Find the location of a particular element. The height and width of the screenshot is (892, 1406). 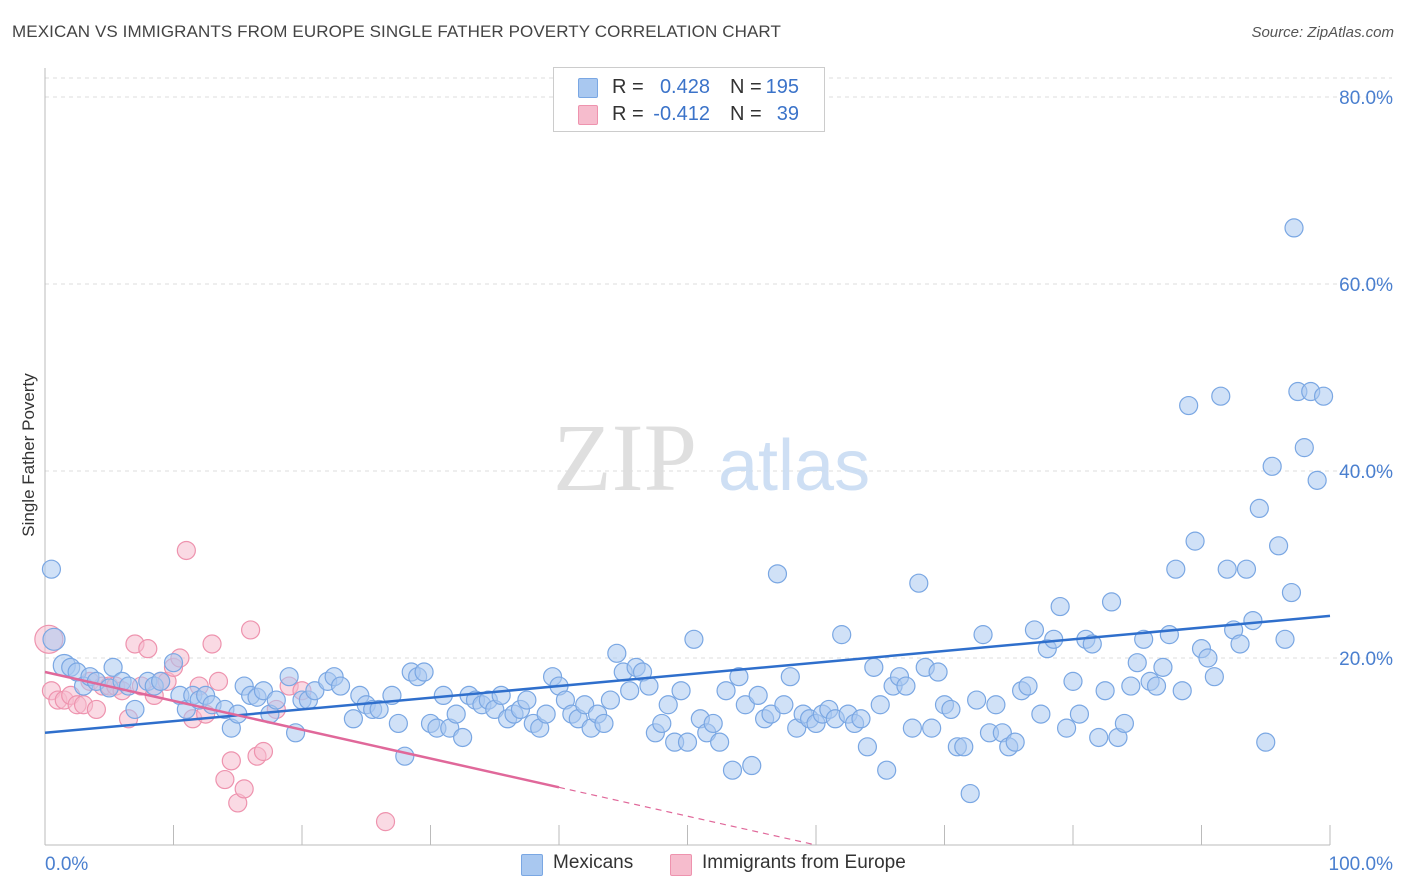

watermark-atlas: atlas is located at coordinates (794, 466).